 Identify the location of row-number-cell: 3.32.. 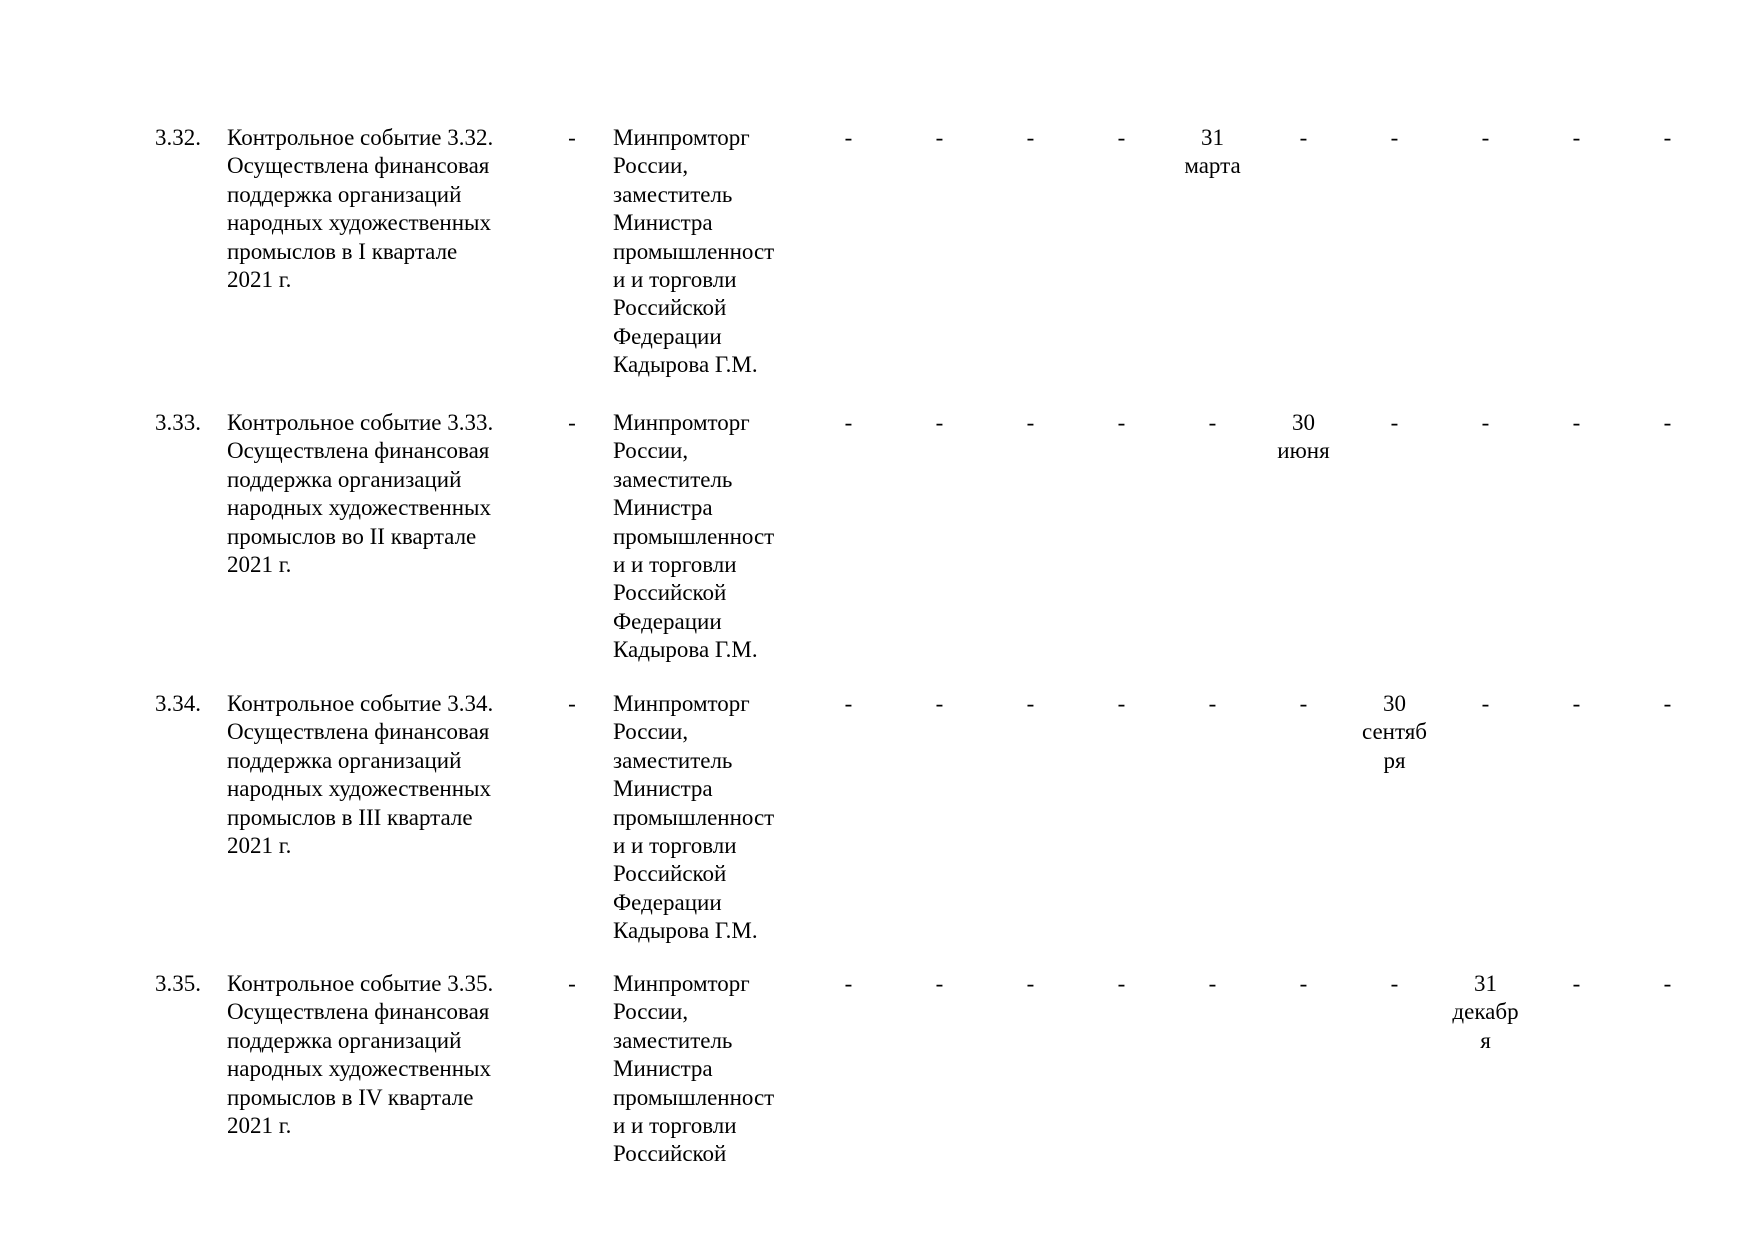
(178, 137).